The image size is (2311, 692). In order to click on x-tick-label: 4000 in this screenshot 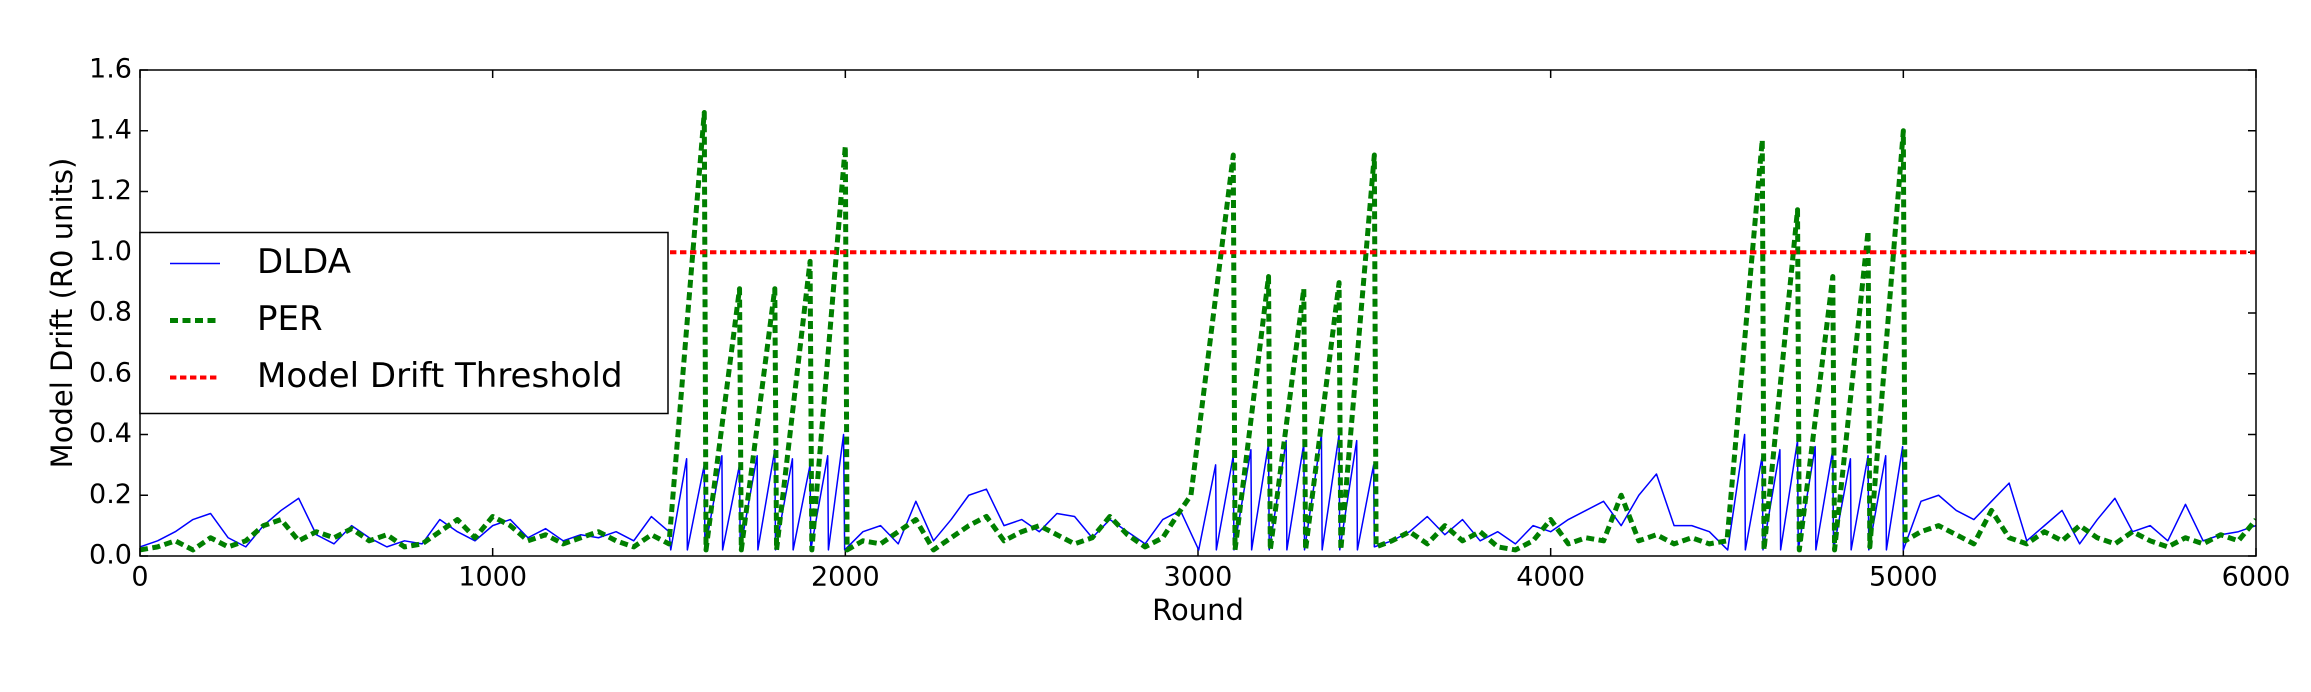, I will do `click(1550, 577)`.